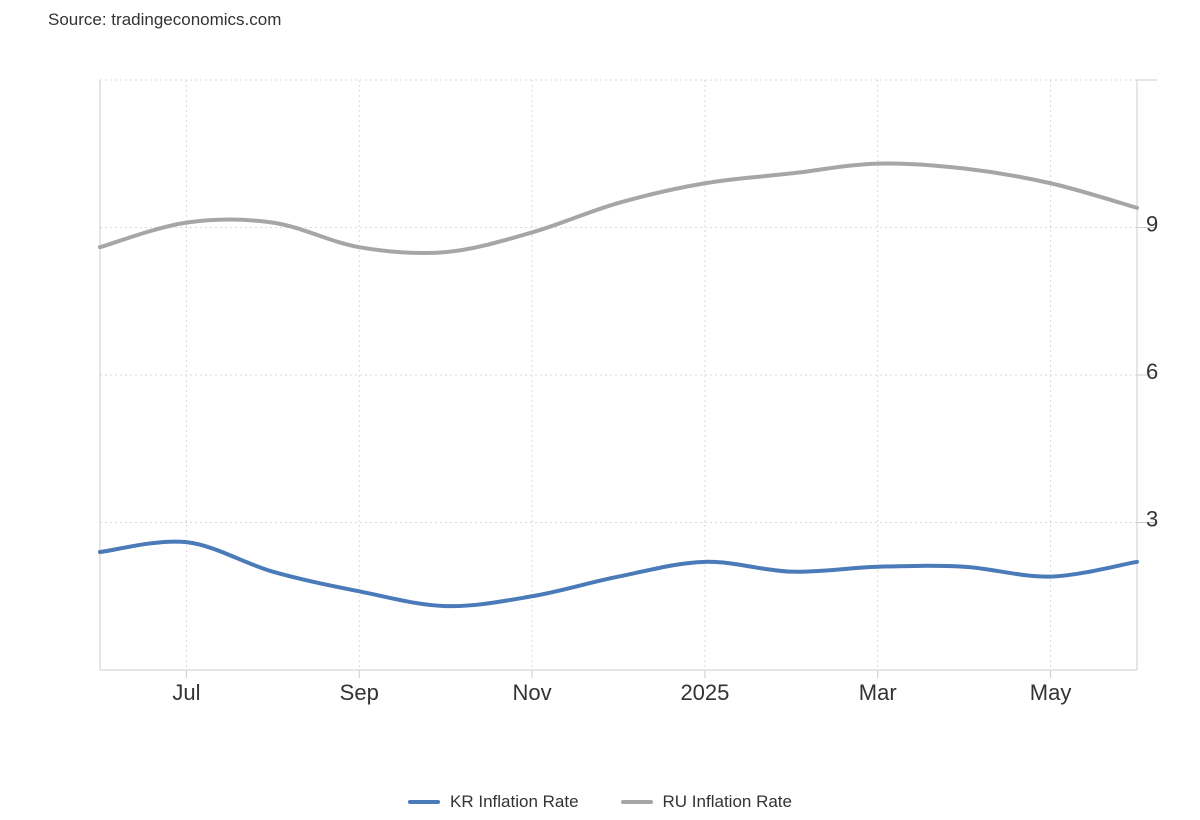 The width and height of the screenshot is (1200, 820). What do you see at coordinates (704, 692) in the screenshot?
I see `x-tick-label: 2025` at bounding box center [704, 692].